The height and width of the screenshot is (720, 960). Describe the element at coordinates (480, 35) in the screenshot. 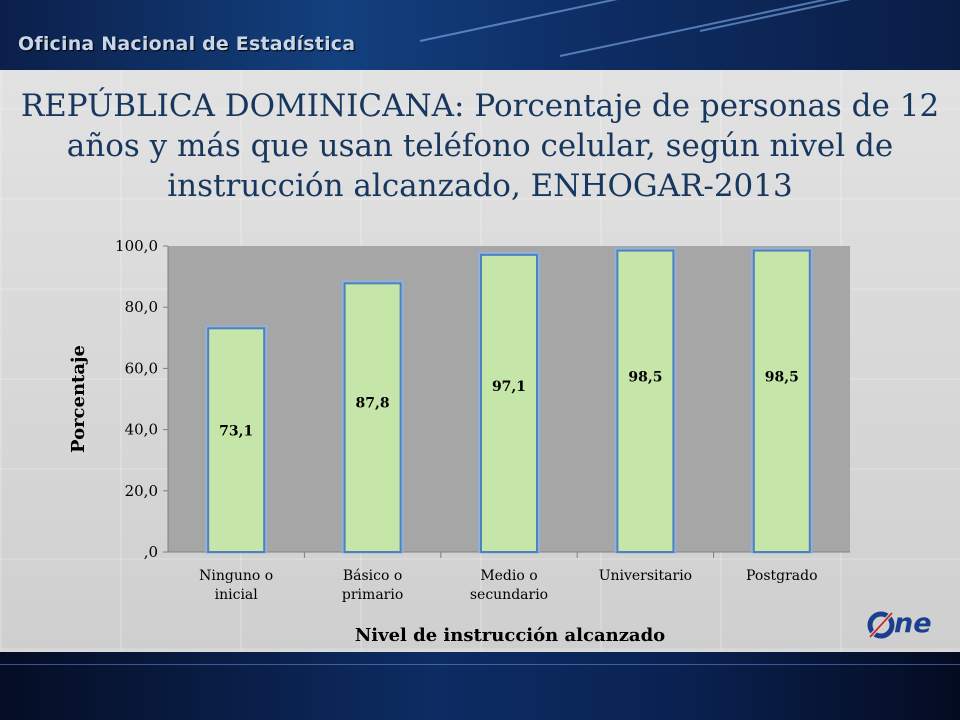

I see `header-banner: Oficina Nacional de Estadística` at that location.